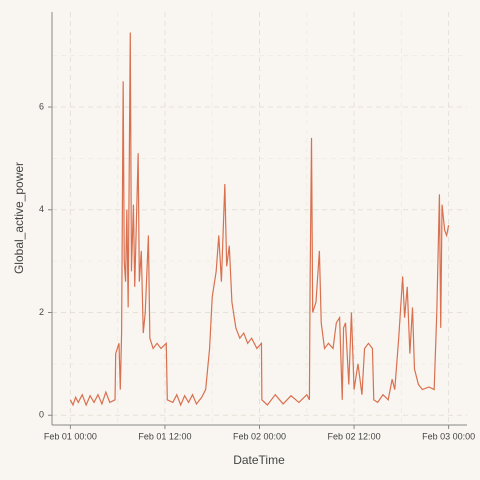 The height and width of the screenshot is (480, 480). I want to click on x-tick-label: Feb 01 00:00, so click(70, 436).